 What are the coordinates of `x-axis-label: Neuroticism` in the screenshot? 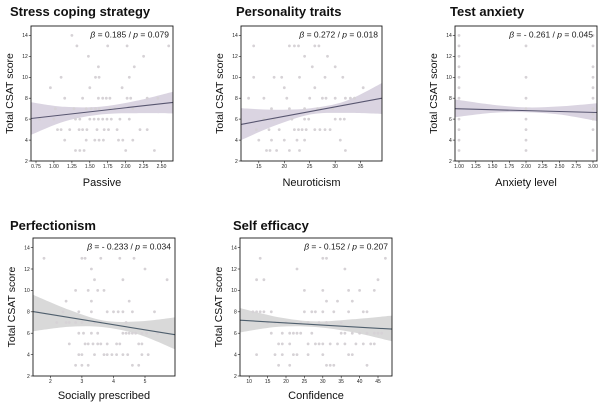 It's located at (311, 183).